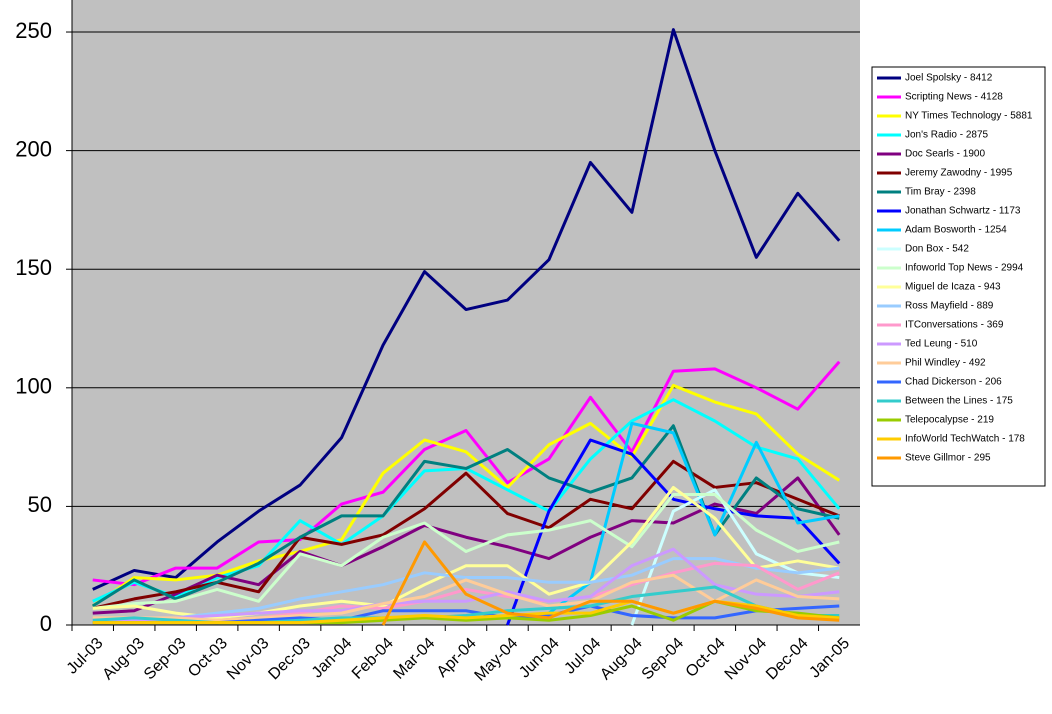 The height and width of the screenshot is (714, 1052). I want to click on legend-label: ITConversations - 369, so click(954, 325).